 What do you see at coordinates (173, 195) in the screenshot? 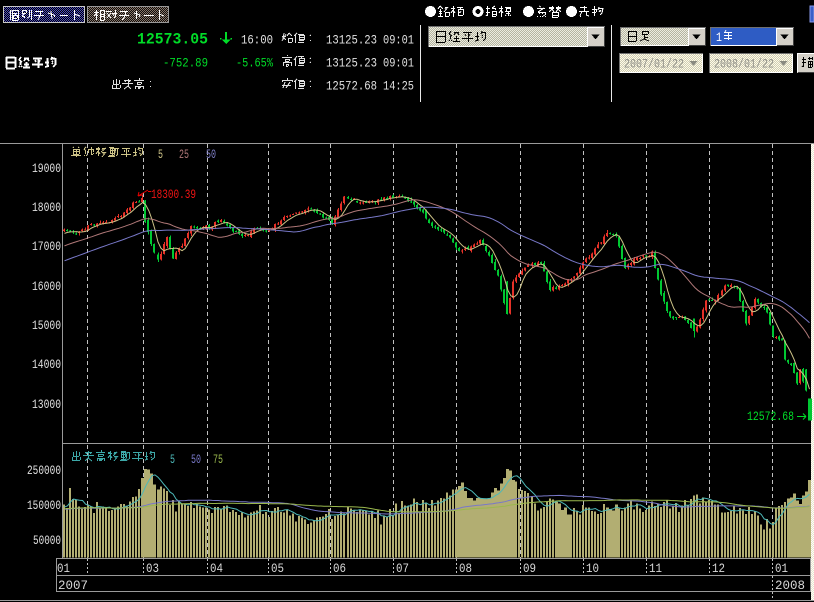
I see `svg-text: 18300.39` at bounding box center [173, 195].